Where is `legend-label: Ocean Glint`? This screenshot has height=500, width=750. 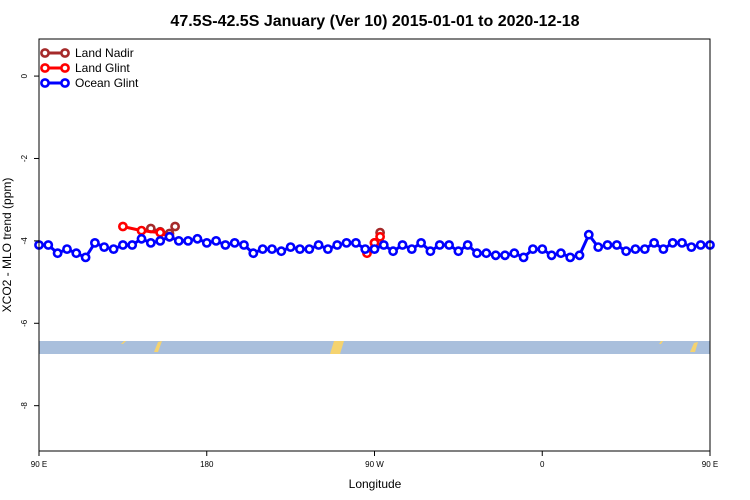 legend-label: Ocean Glint is located at coordinates (107, 83).